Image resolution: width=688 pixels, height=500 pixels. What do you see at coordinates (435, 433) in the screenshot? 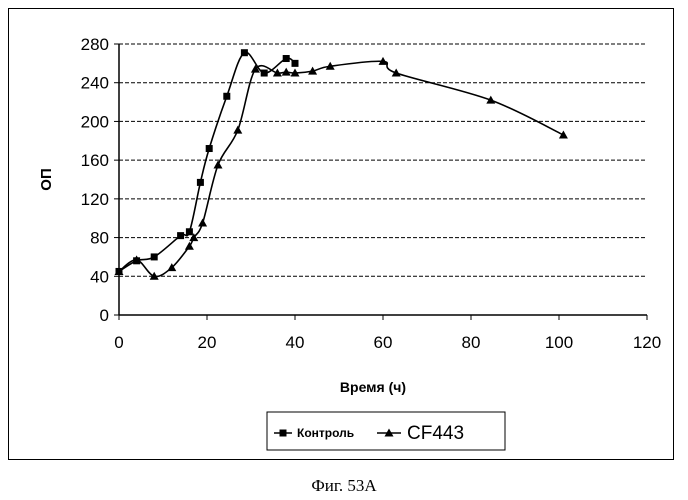
I see `legend-label-2: CF443` at bounding box center [435, 433].